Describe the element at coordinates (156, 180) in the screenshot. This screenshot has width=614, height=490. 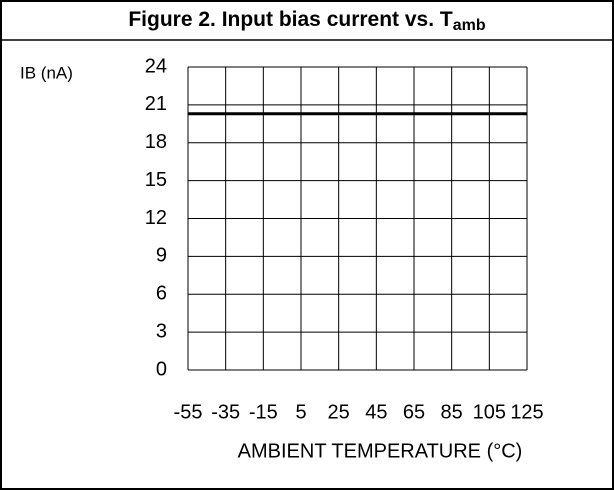
I see `y-tick-label: 15` at that location.